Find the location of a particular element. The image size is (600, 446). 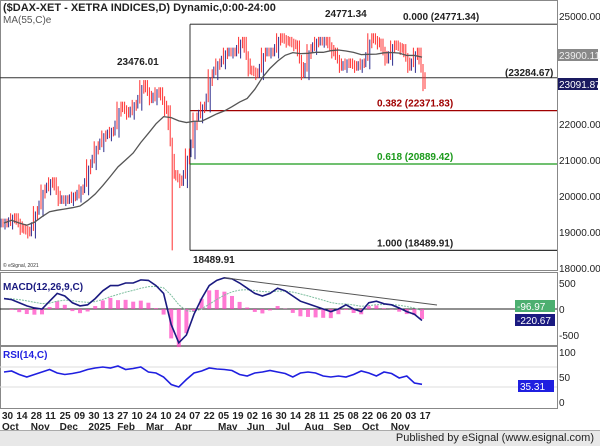

x-tick-day: 02 is located at coordinates (253, 416).